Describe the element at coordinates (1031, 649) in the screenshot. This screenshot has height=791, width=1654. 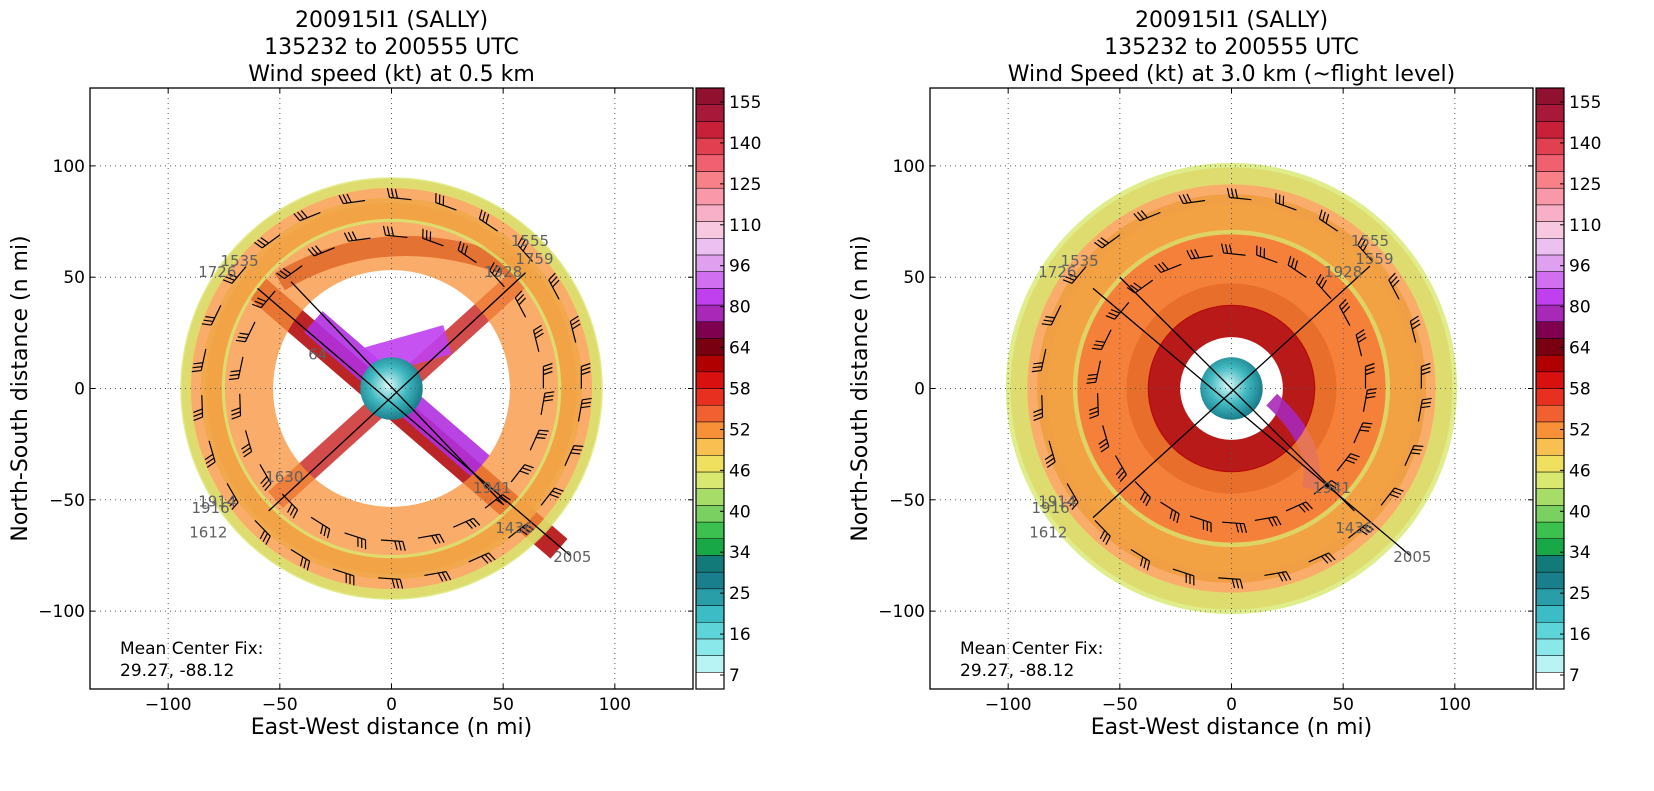
I see `center-fix-line-1: Mean Center Fix:` at that location.